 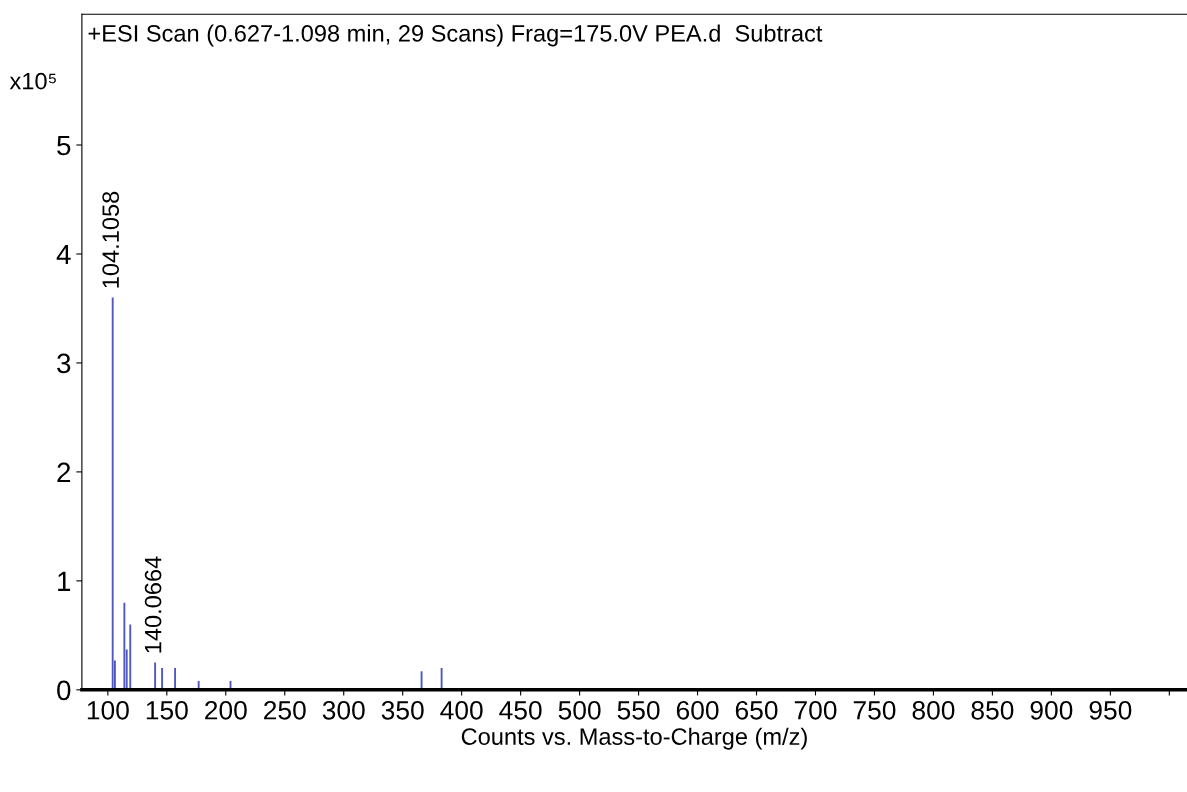 What do you see at coordinates (697, 710) in the screenshot?
I see `x-tick-label: 600` at bounding box center [697, 710].